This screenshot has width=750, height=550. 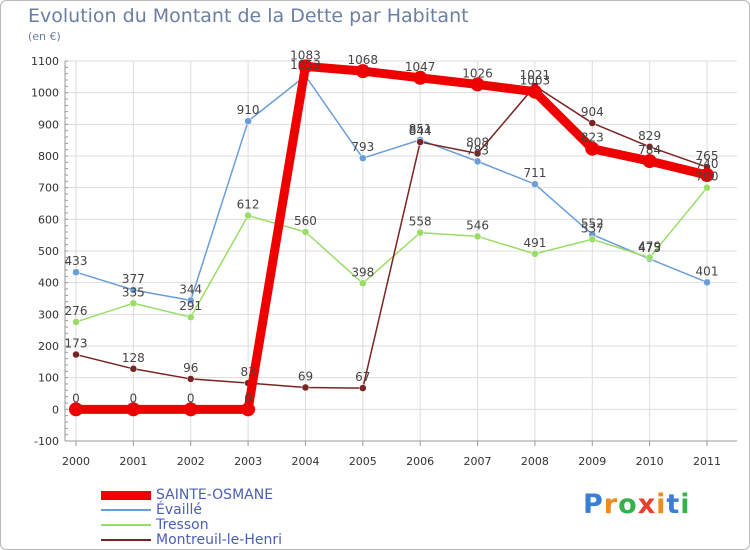 I want to click on logo-letter: t, so click(x=673, y=504).